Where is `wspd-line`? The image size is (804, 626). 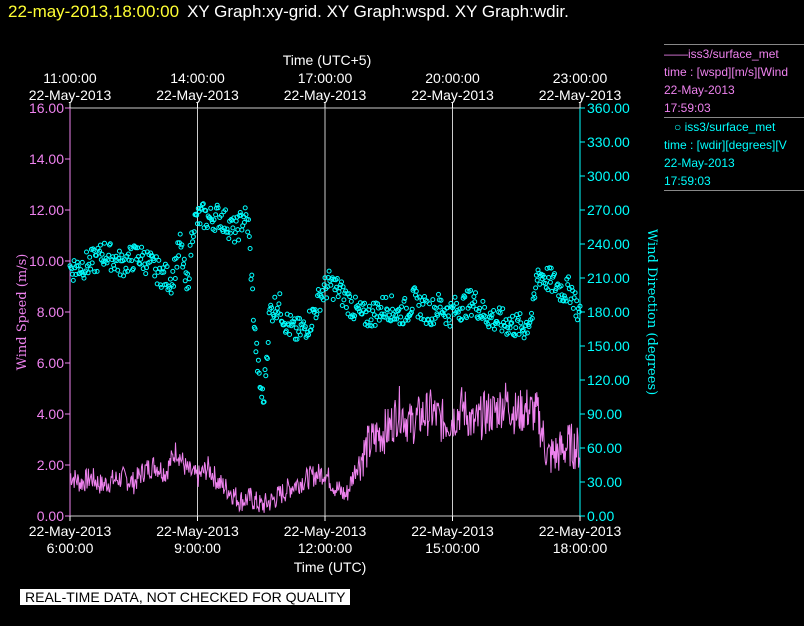
wspd-line is located at coordinates (325, 447).